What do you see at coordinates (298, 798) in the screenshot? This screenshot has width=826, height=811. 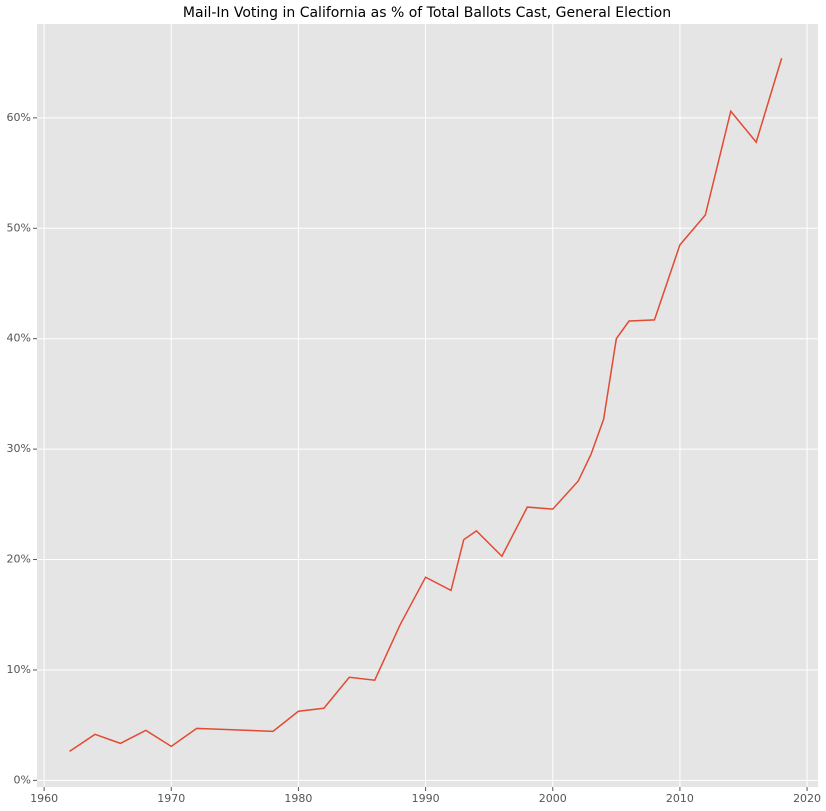 I see `x-tick-label: 1980` at bounding box center [298, 798].